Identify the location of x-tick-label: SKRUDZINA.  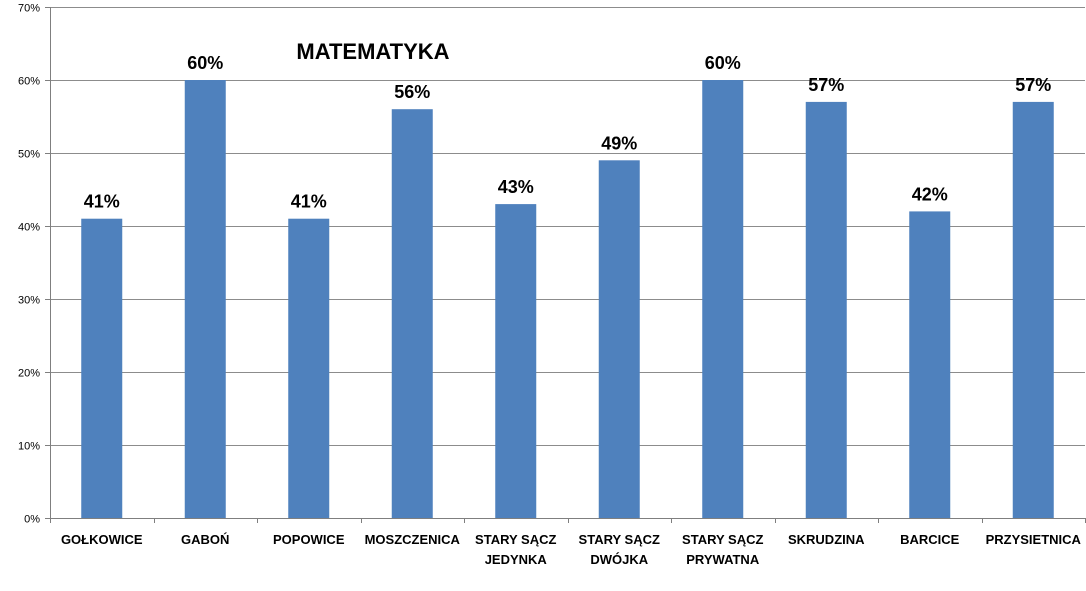
(826, 539).